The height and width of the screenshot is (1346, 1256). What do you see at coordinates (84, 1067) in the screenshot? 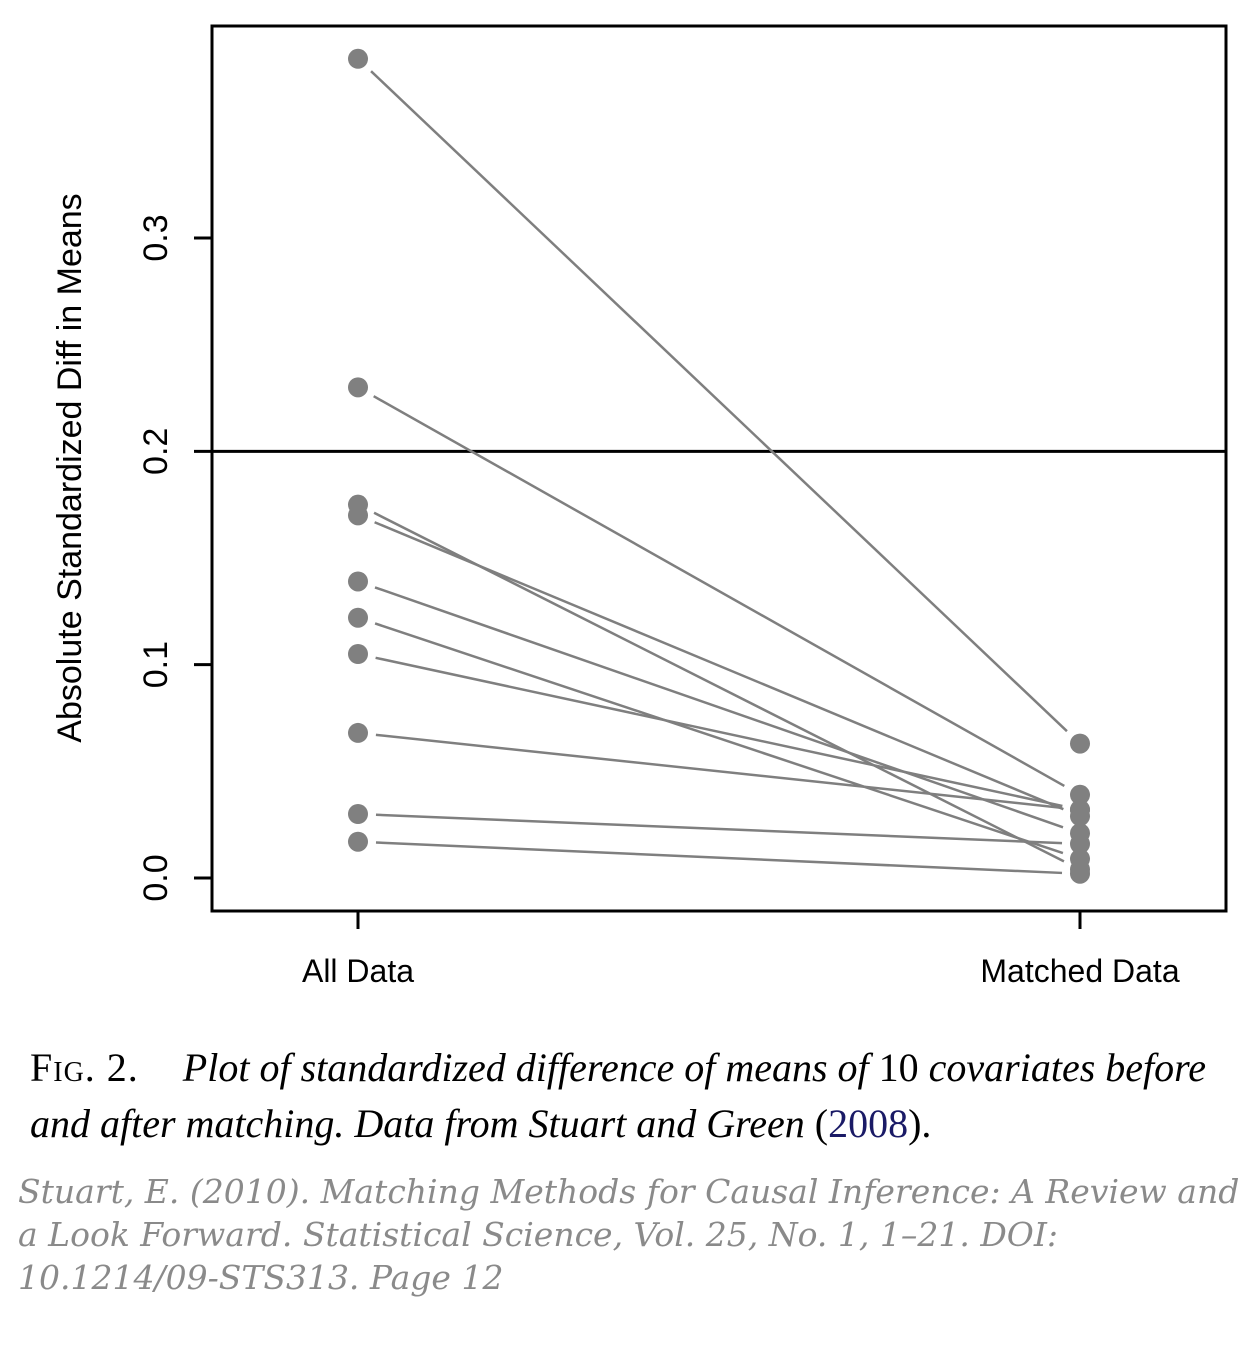
I see `figure-label: Fig. 2.` at bounding box center [84, 1067].